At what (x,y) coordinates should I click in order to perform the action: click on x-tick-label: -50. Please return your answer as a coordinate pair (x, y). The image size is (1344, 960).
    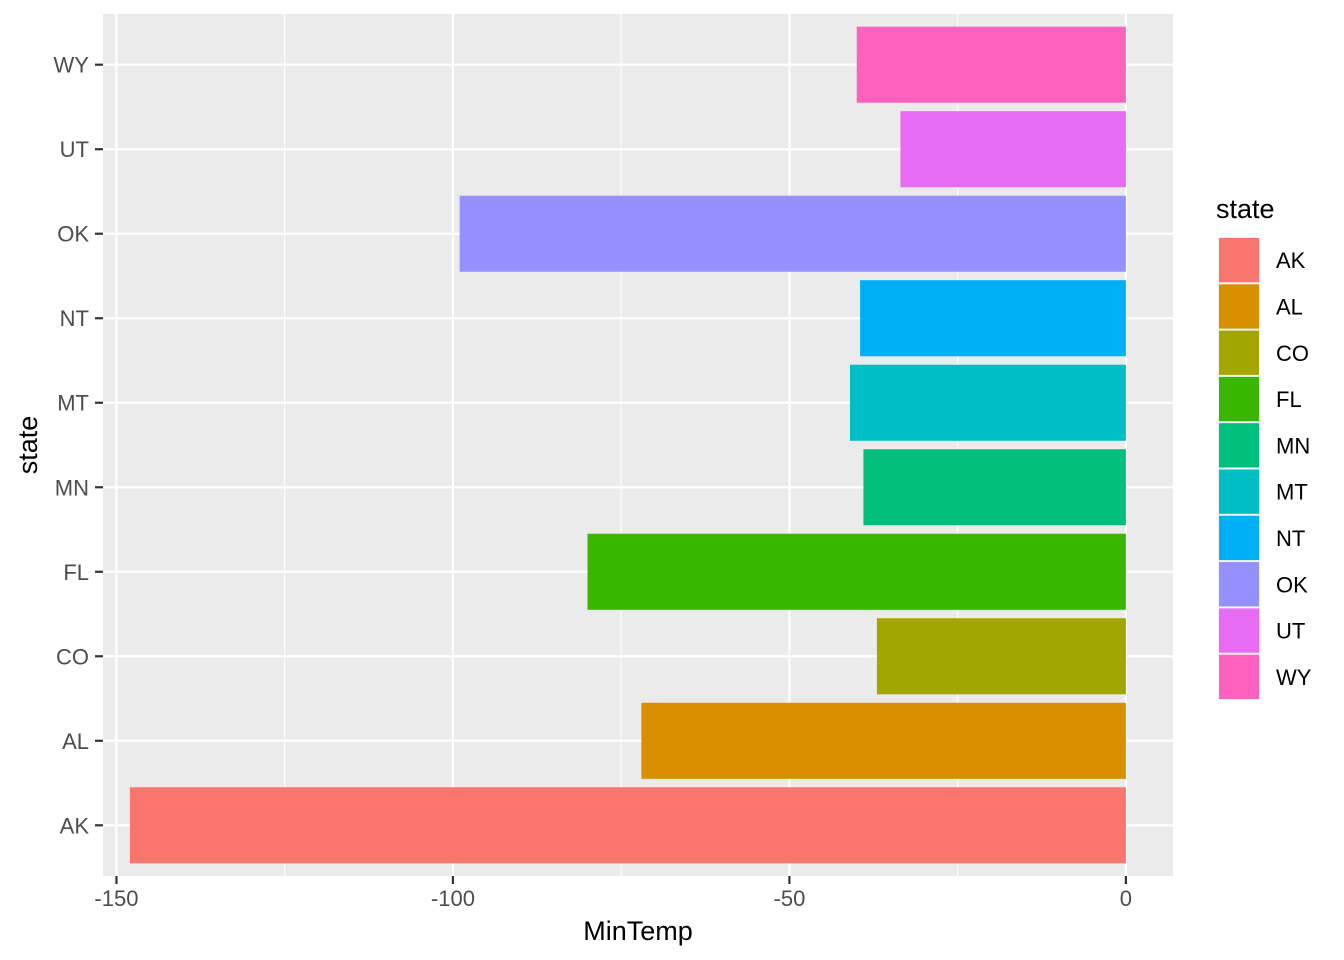
    Looking at the image, I should click on (790, 898).